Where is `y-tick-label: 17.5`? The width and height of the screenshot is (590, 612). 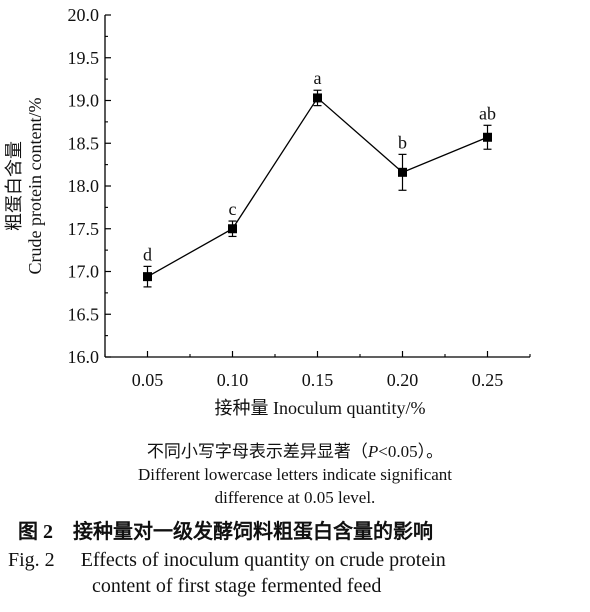
y-tick-label: 17.5 is located at coordinates (84, 229).